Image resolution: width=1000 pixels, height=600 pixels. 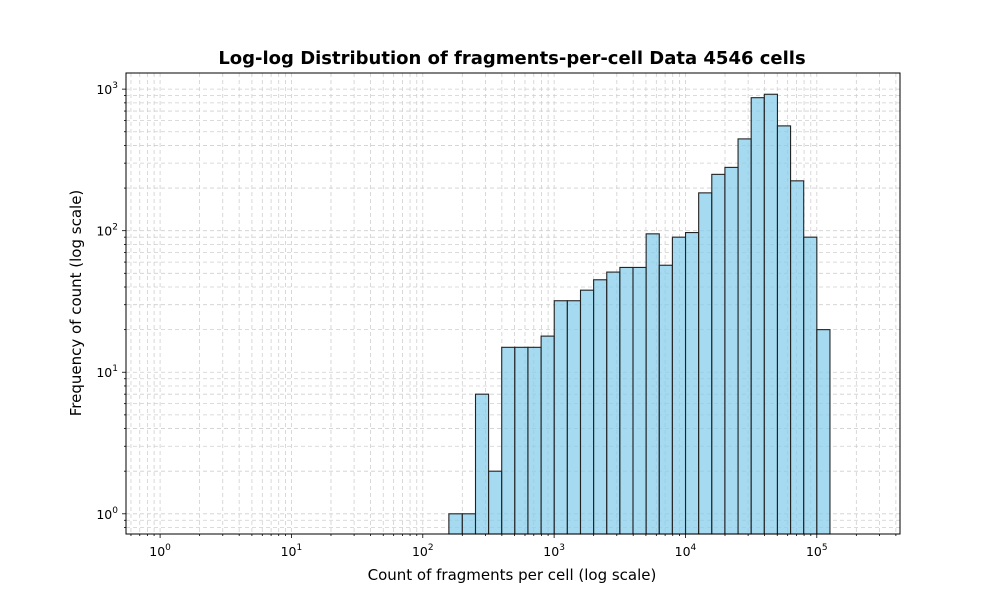 I want to click on x-tick-label: 105, so click(x=817, y=551).